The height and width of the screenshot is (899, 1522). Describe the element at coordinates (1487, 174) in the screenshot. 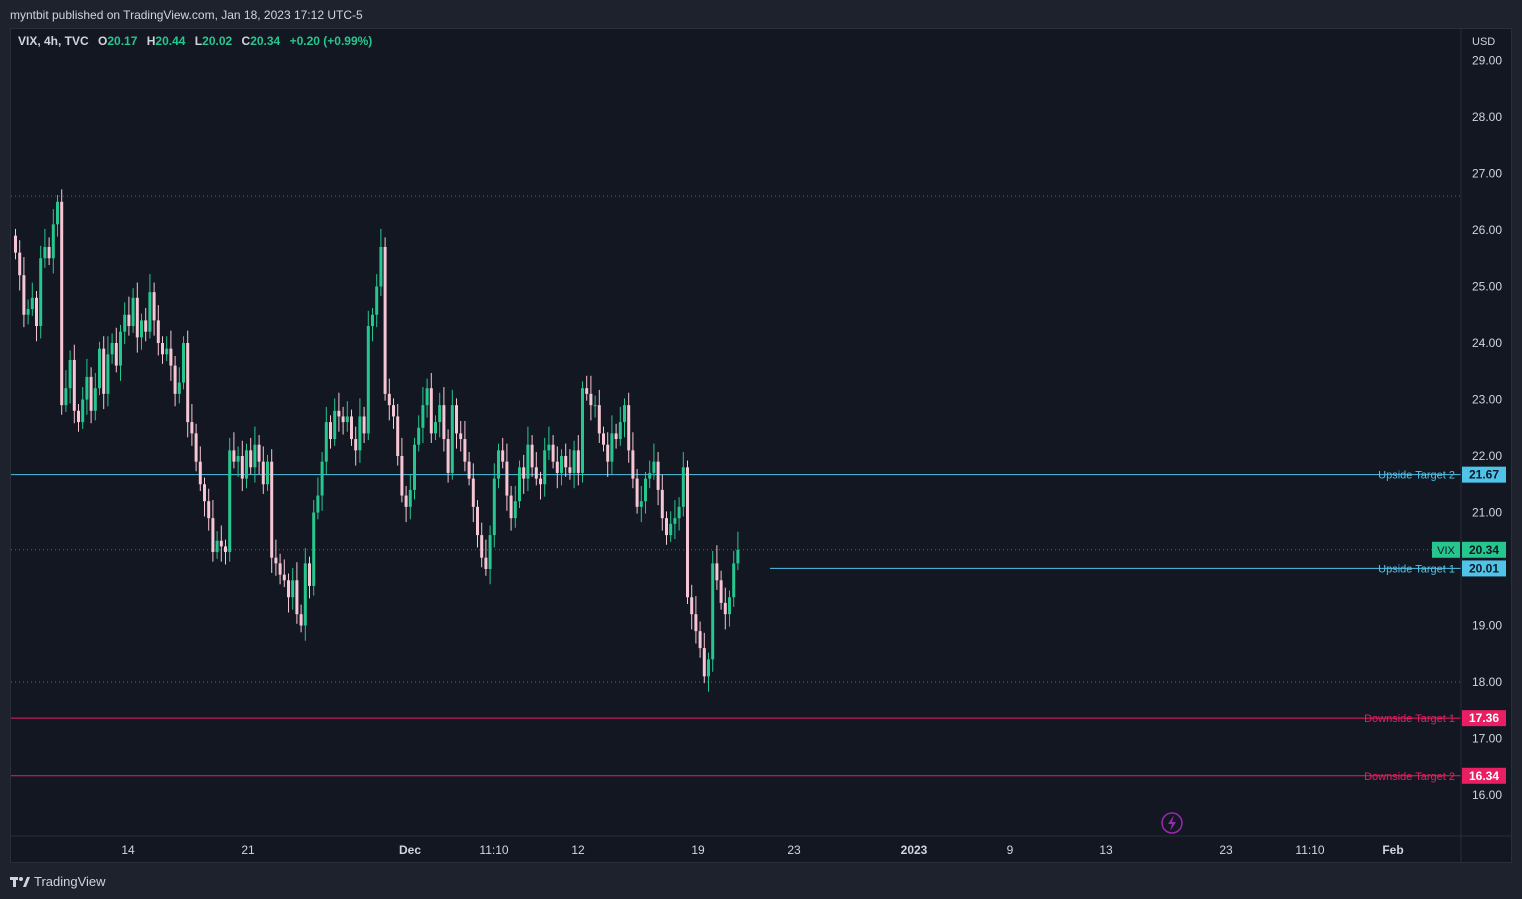

I see `y-tick-label: 27.00` at that location.